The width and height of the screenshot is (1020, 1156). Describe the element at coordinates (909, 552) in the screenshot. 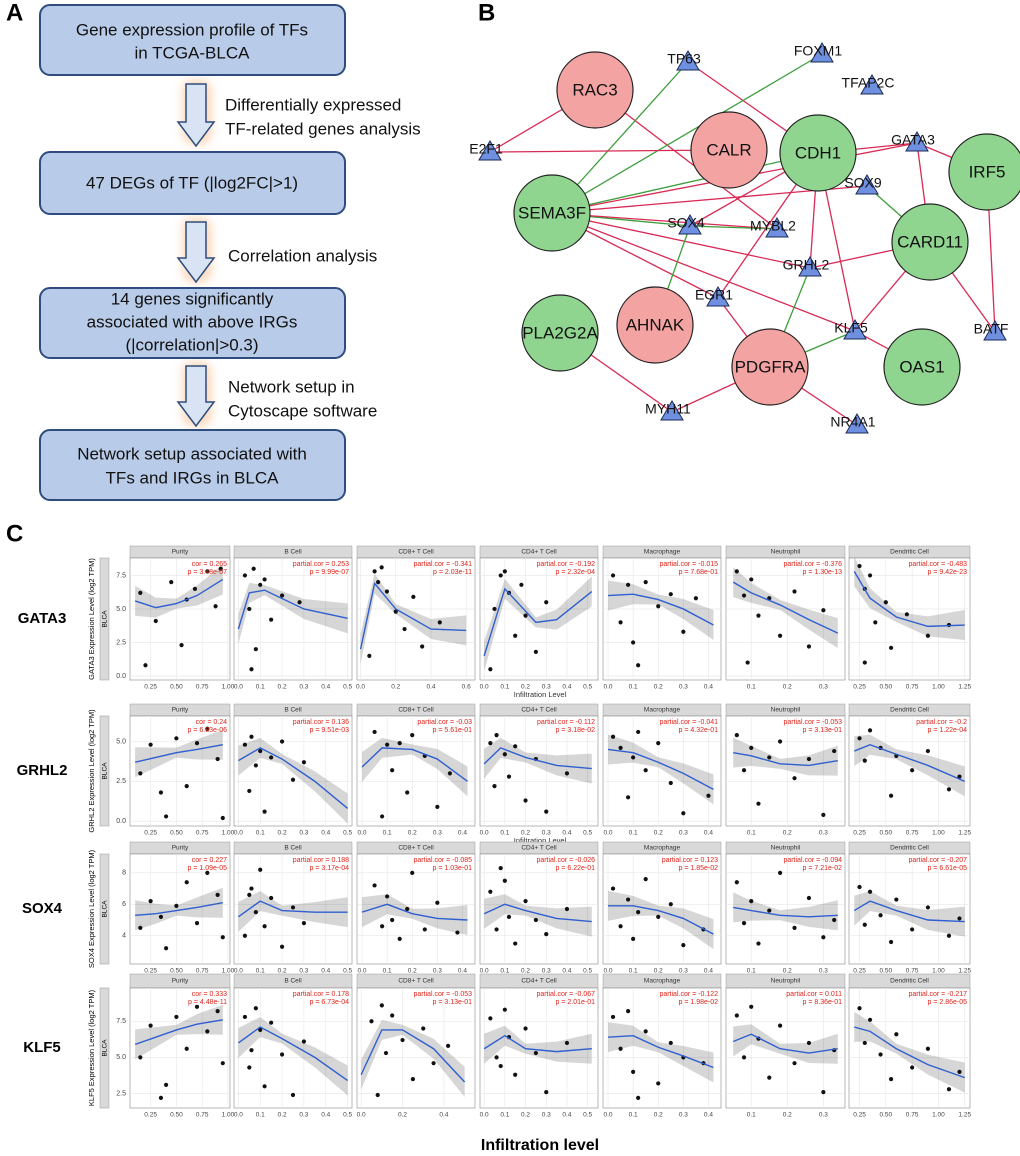

I see `facet-title: Dendritic Cell` at that location.